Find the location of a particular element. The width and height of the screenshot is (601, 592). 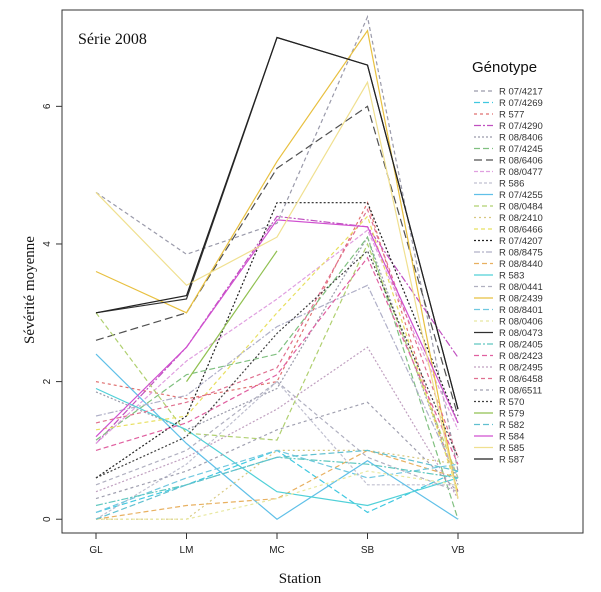

legend-label-32: R 587 is located at coordinates (511, 460).